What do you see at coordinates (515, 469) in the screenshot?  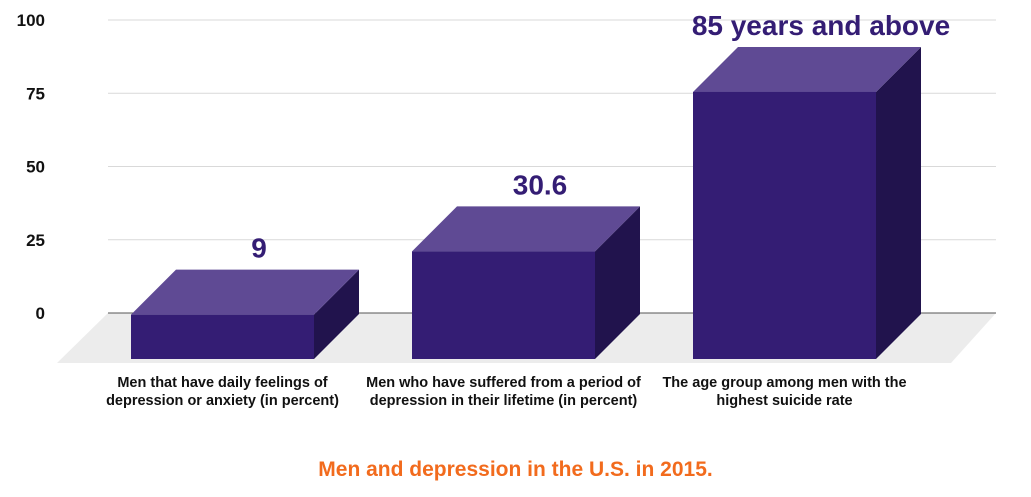 I see `chart-title: Men and depression in the U.S. in 2015.` at bounding box center [515, 469].